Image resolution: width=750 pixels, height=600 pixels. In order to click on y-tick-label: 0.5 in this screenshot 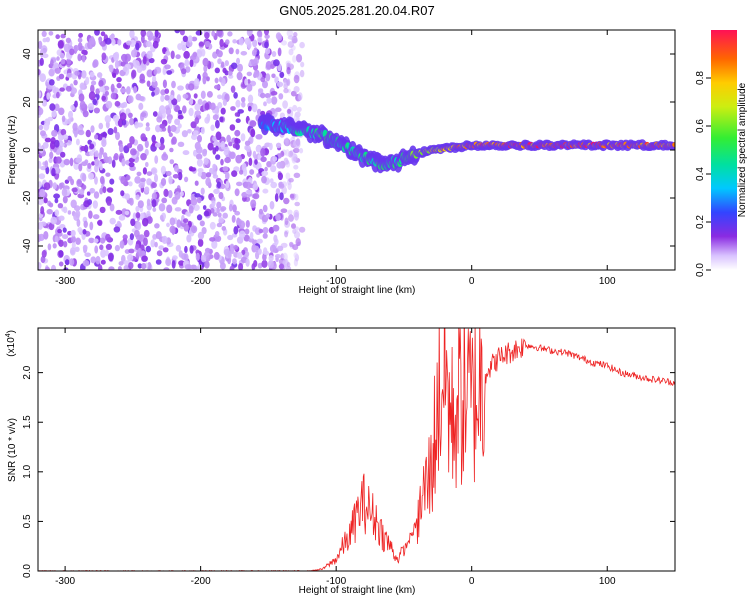, I will do `click(27, 521)`.